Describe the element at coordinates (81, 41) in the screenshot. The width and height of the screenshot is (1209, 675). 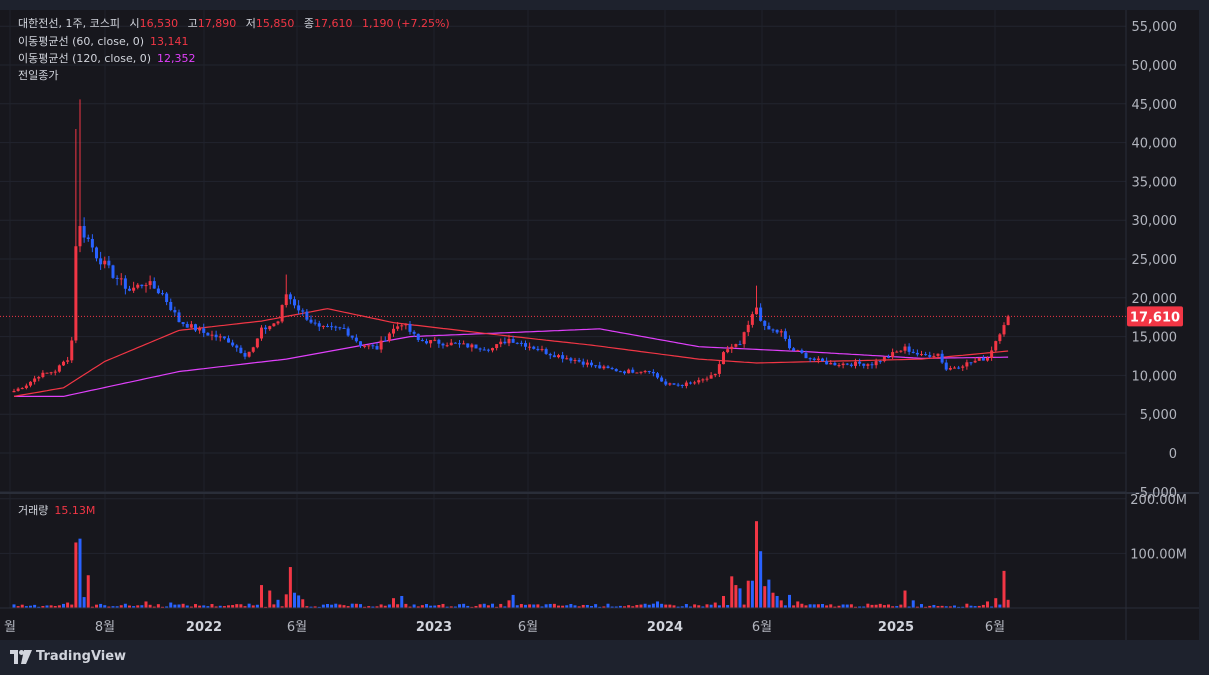
I see `ma60-label: 이동평균선 (60, close, 0)` at that location.